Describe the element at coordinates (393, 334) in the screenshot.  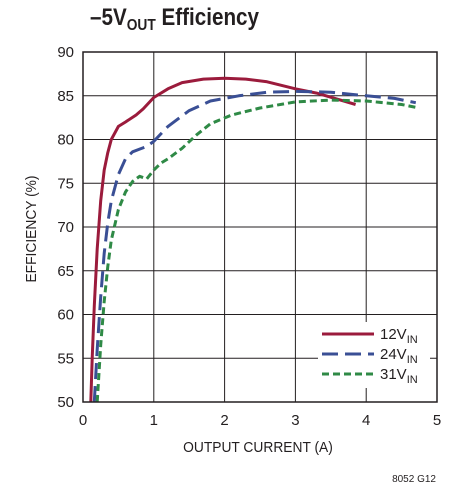
I see `legend-label-main-0: 12V` at that location.